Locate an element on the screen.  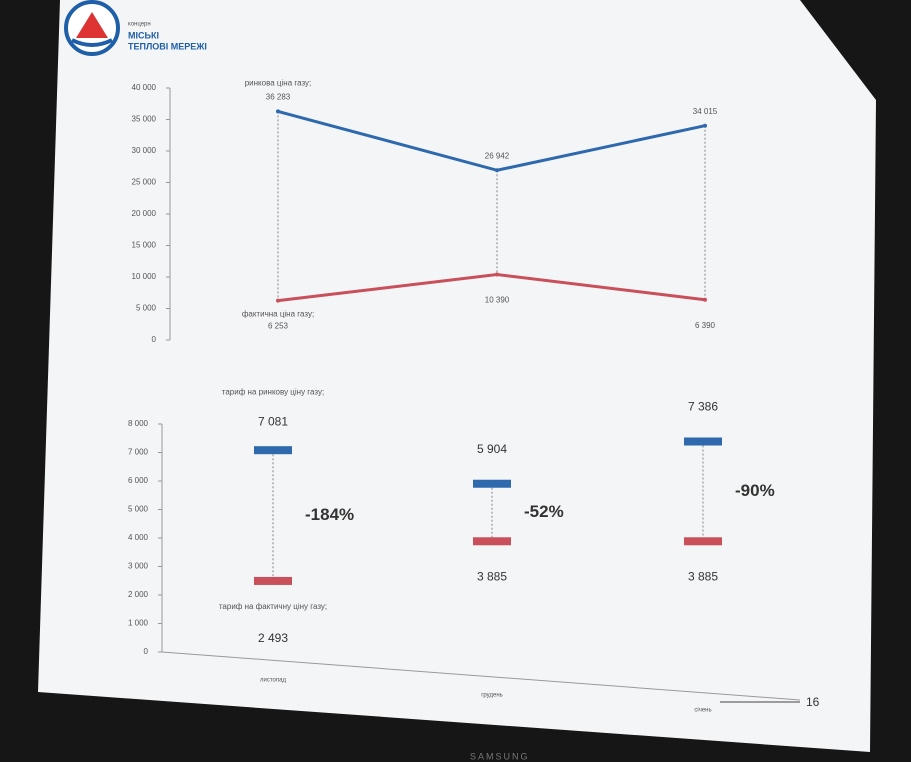
value-label: 5 904 is located at coordinates (492, 449).